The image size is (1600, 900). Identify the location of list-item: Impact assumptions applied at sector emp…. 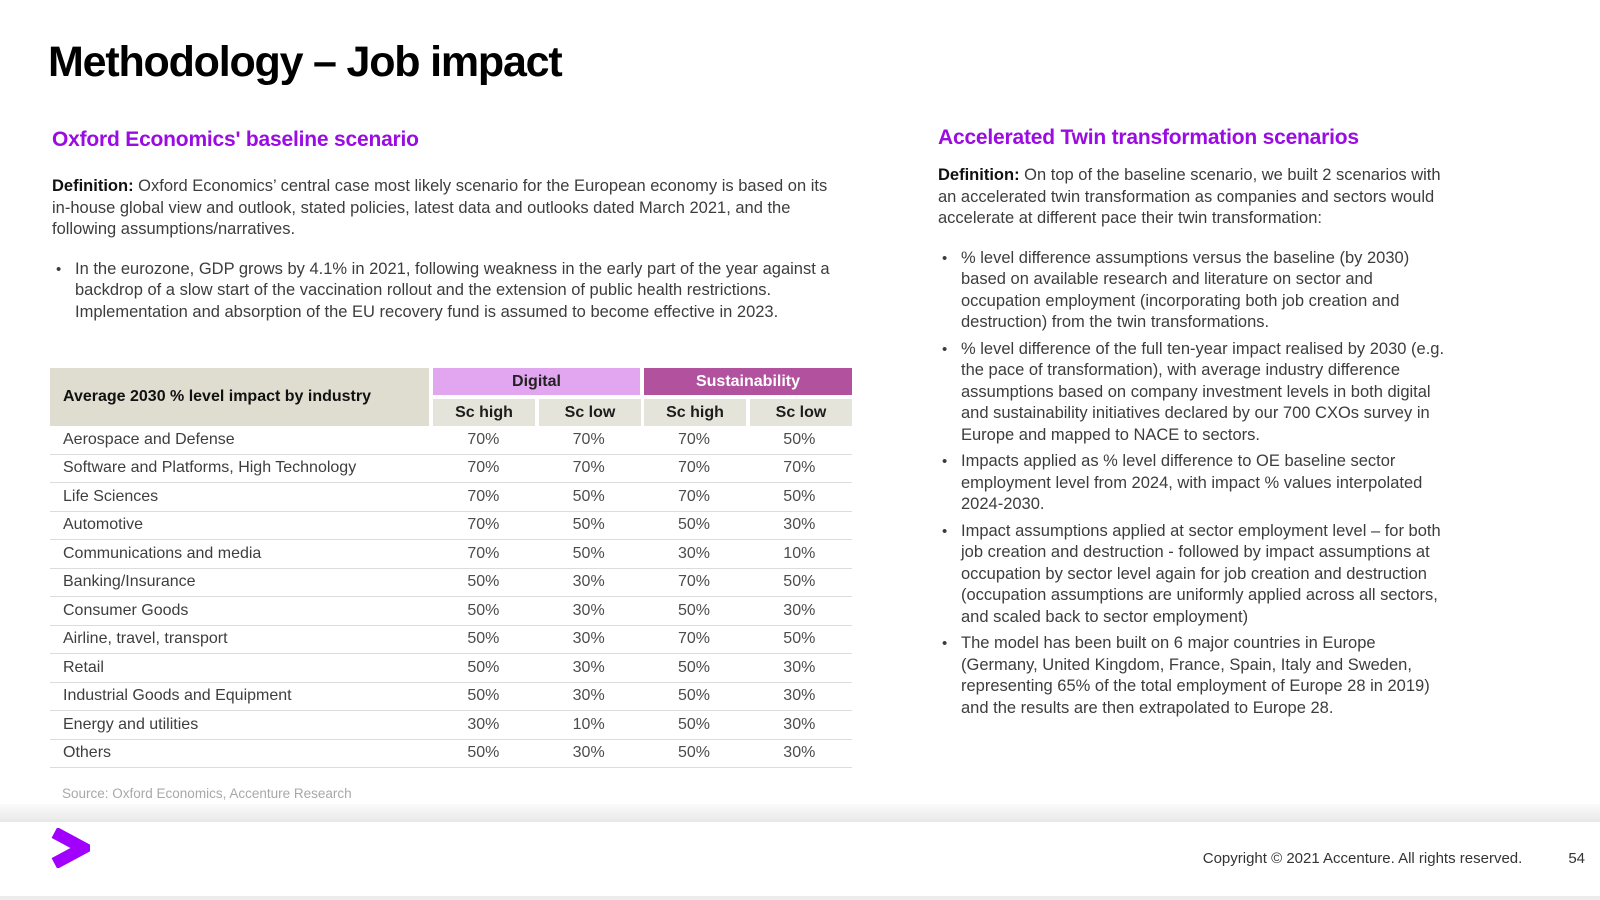
(1196, 575).